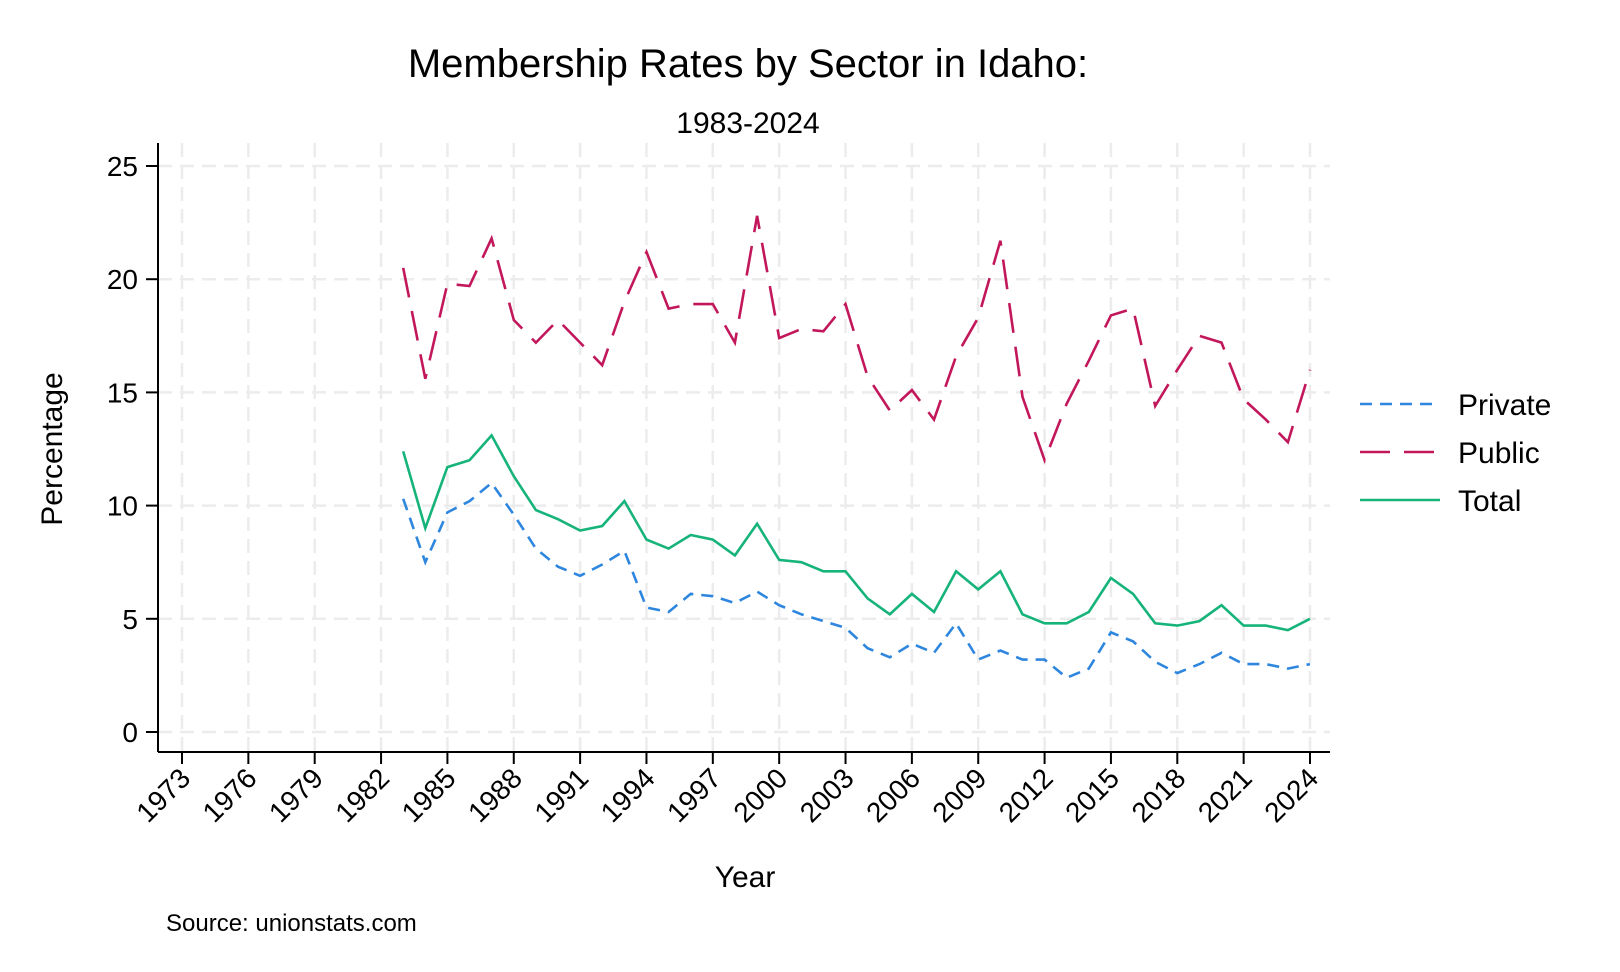  I want to click on x-tick-label: 2006, so click(893, 795).